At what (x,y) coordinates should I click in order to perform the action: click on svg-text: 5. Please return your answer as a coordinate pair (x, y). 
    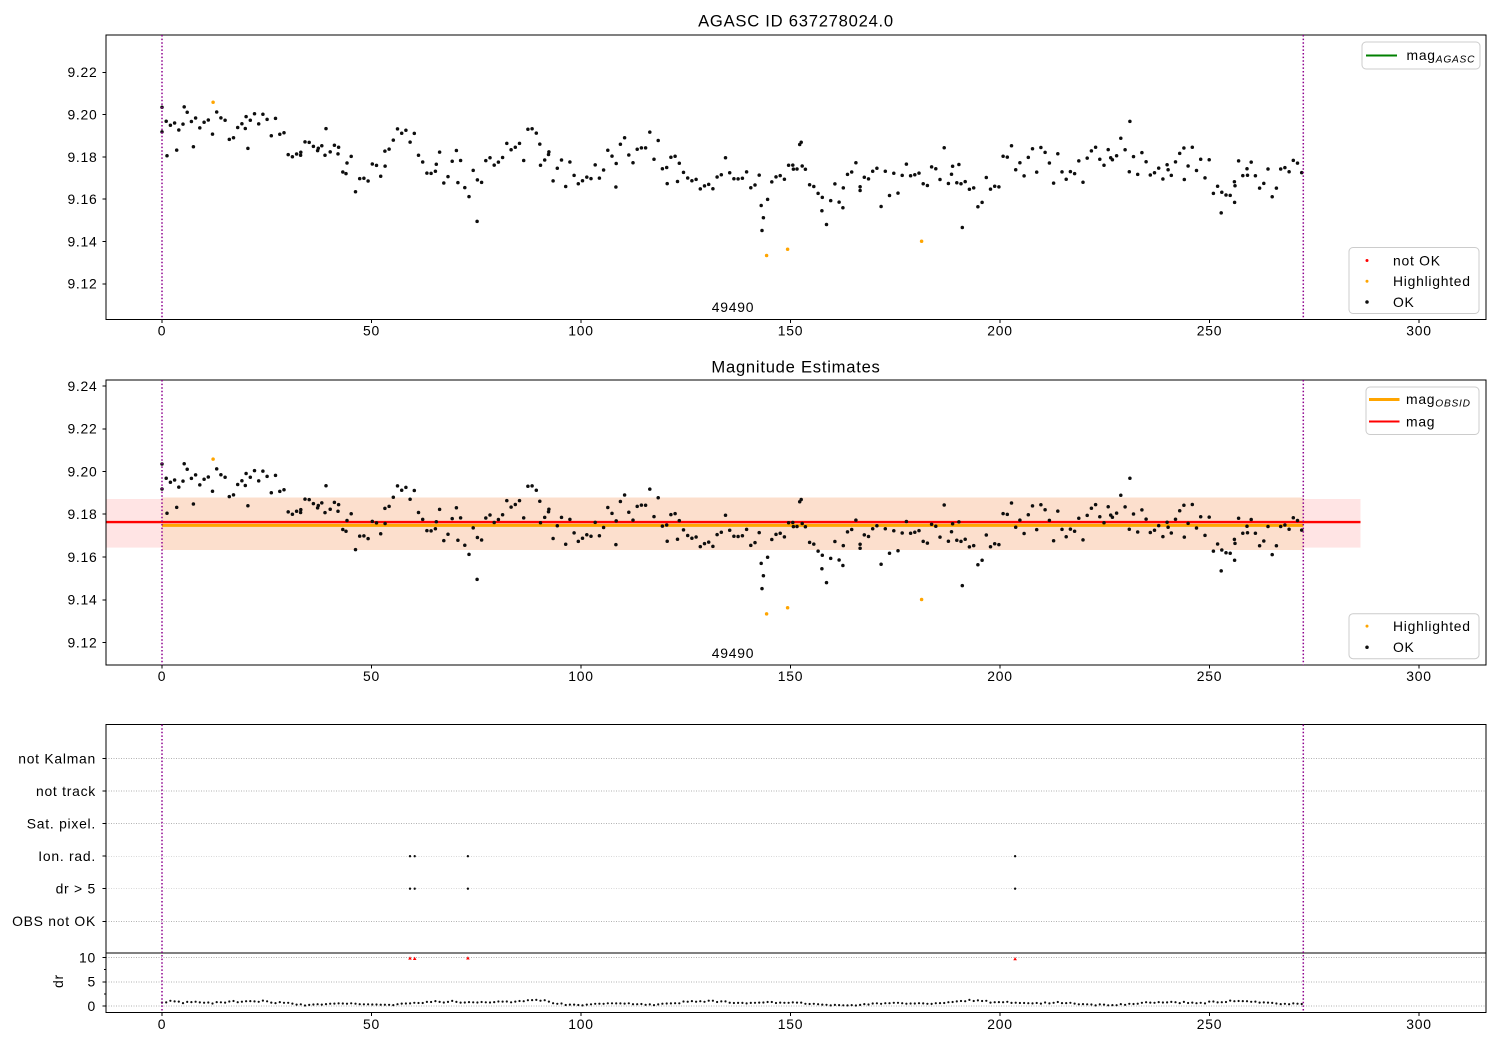
    Looking at the image, I should click on (92, 982).